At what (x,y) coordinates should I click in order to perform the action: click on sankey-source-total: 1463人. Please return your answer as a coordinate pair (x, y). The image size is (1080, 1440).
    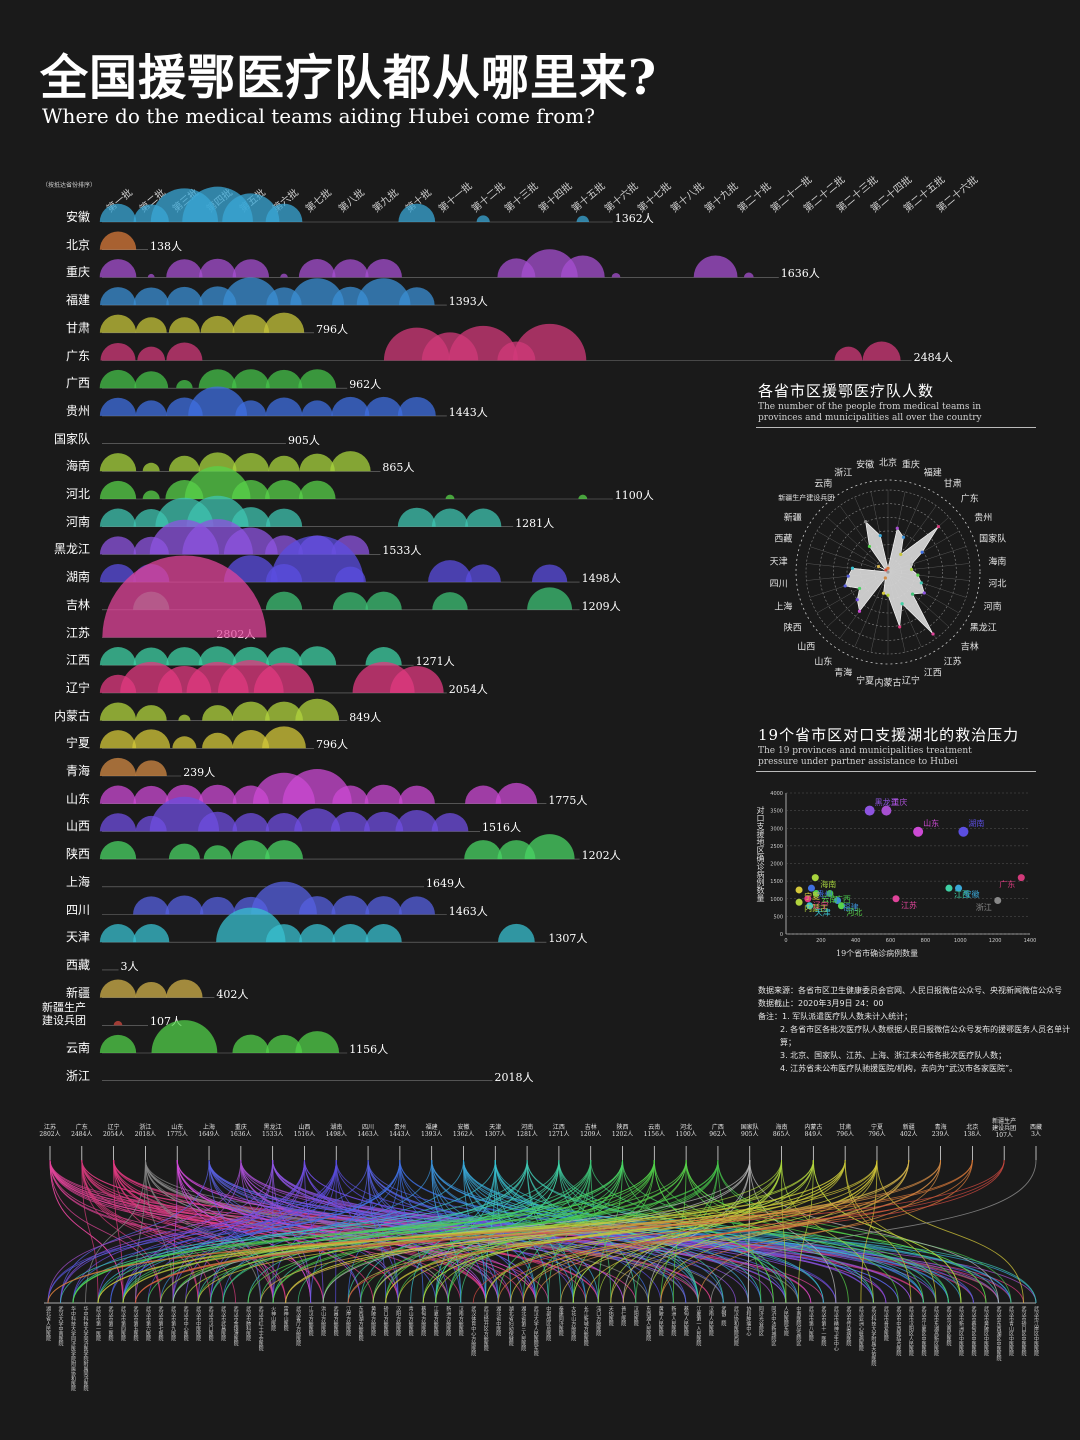
    Looking at the image, I should click on (368, 1134).